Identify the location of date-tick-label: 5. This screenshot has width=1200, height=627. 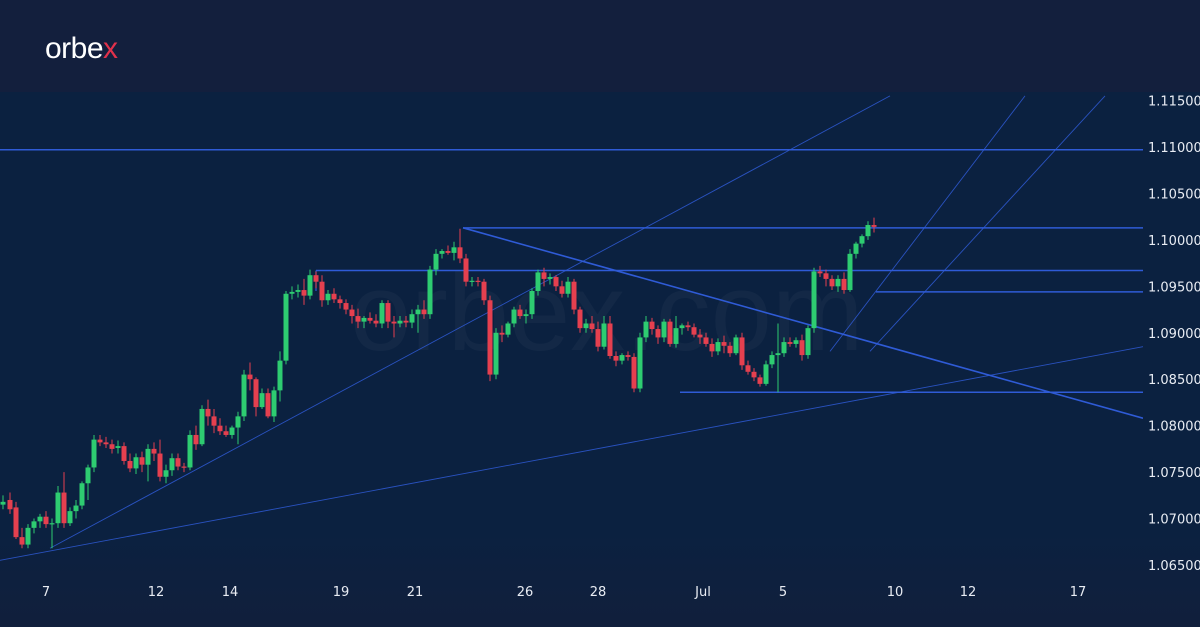
(783, 592).